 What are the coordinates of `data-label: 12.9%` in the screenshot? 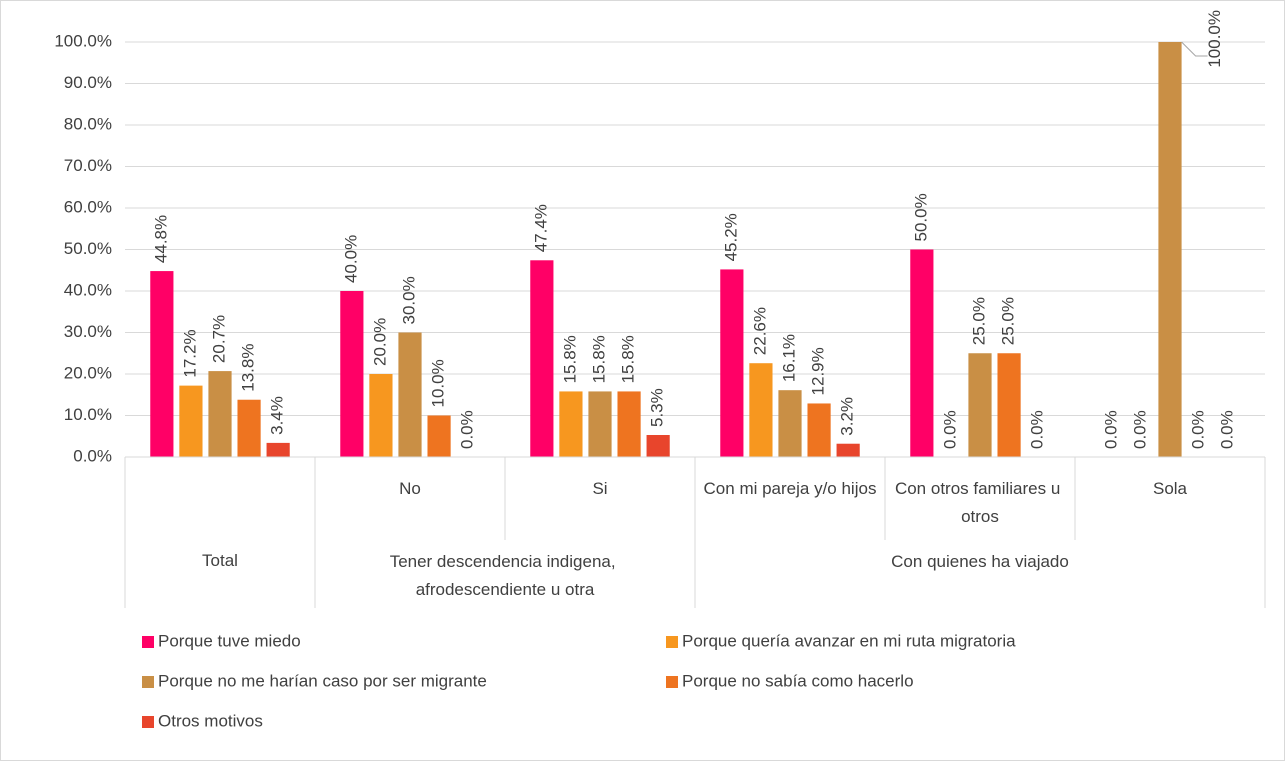 It's located at (818, 371).